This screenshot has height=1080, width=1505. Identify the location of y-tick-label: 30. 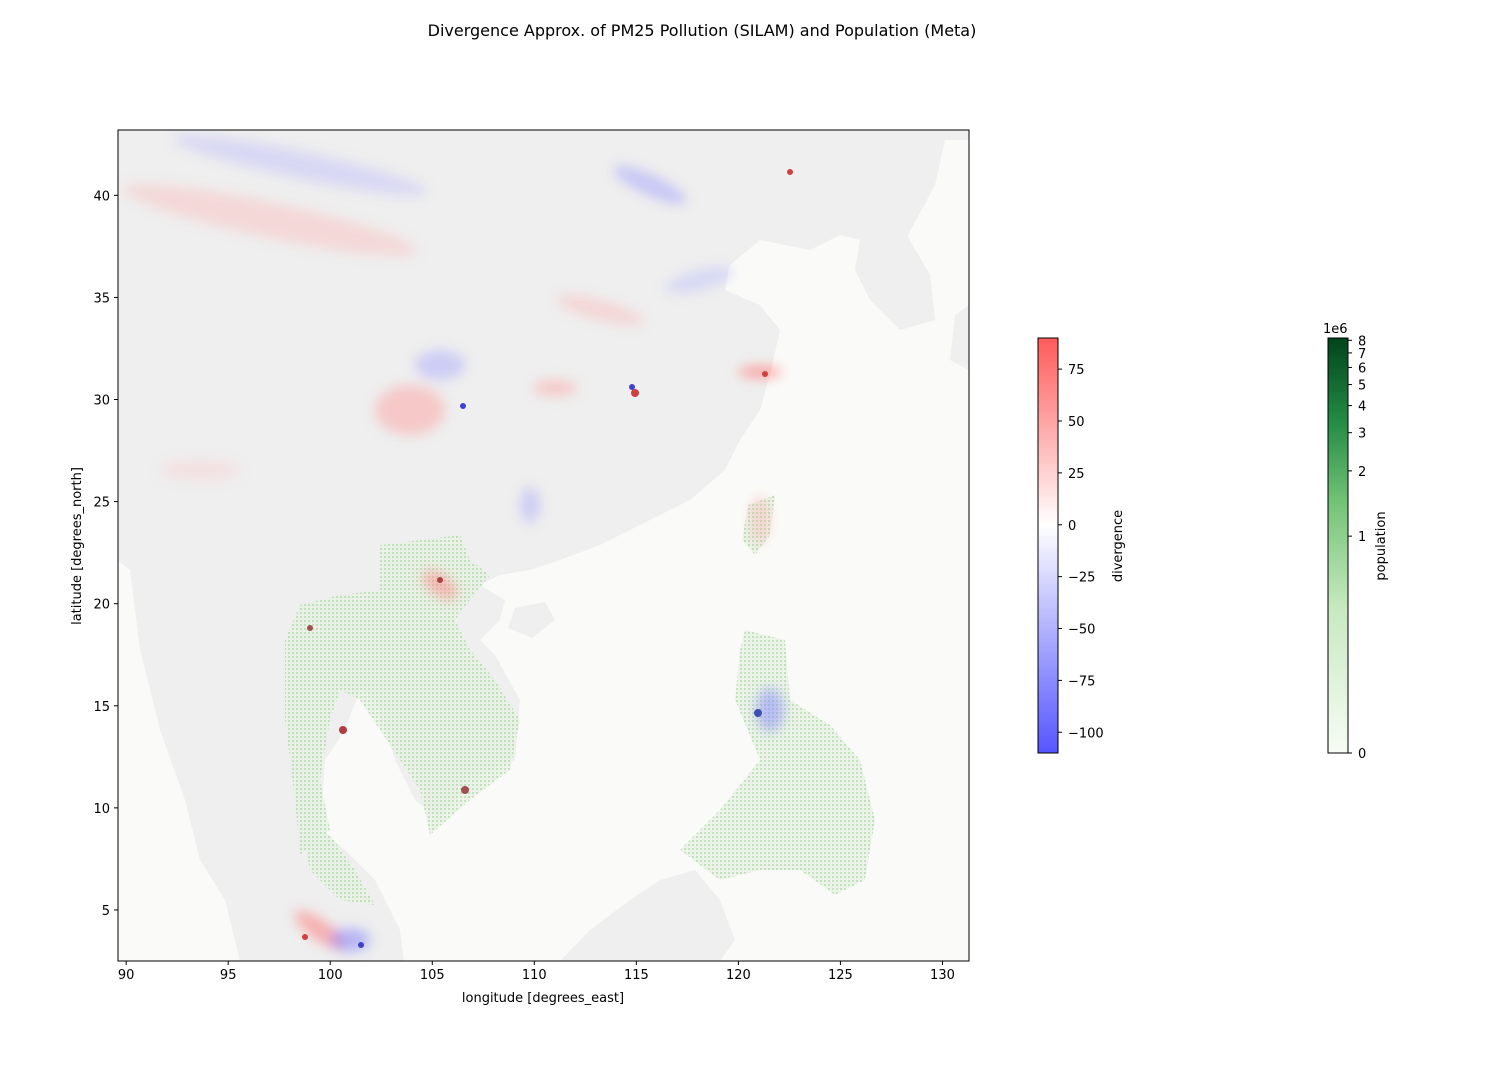
(101, 401).